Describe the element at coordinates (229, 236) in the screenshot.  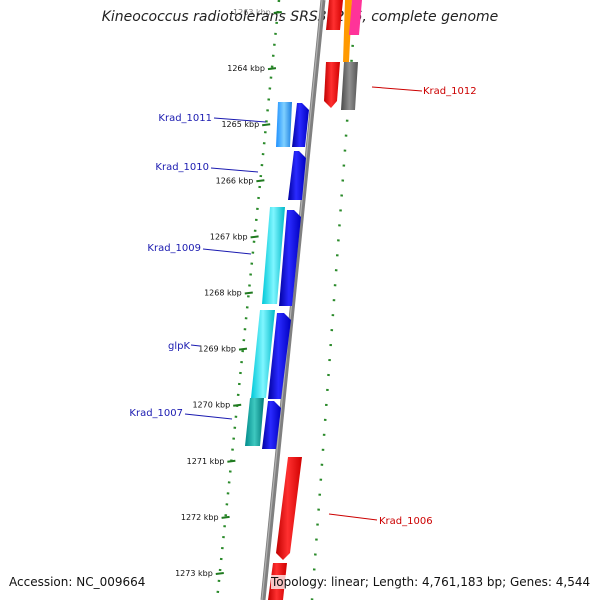
I see `ruler-tick-label-1267: 1267 kbp` at that location.